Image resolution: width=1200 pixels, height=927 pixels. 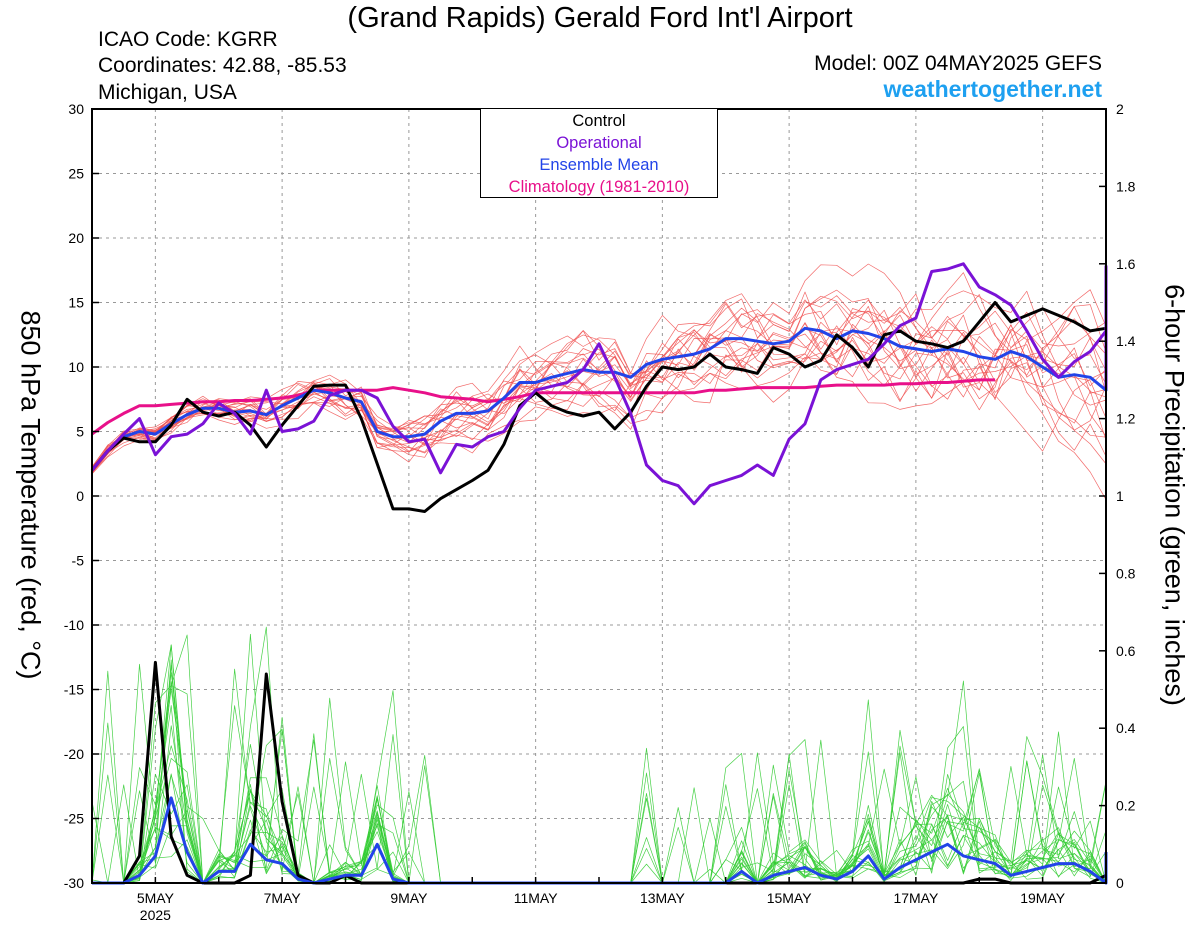 What do you see at coordinates (74, 819) in the screenshot?
I see `left-tick-label: -25` at bounding box center [74, 819].